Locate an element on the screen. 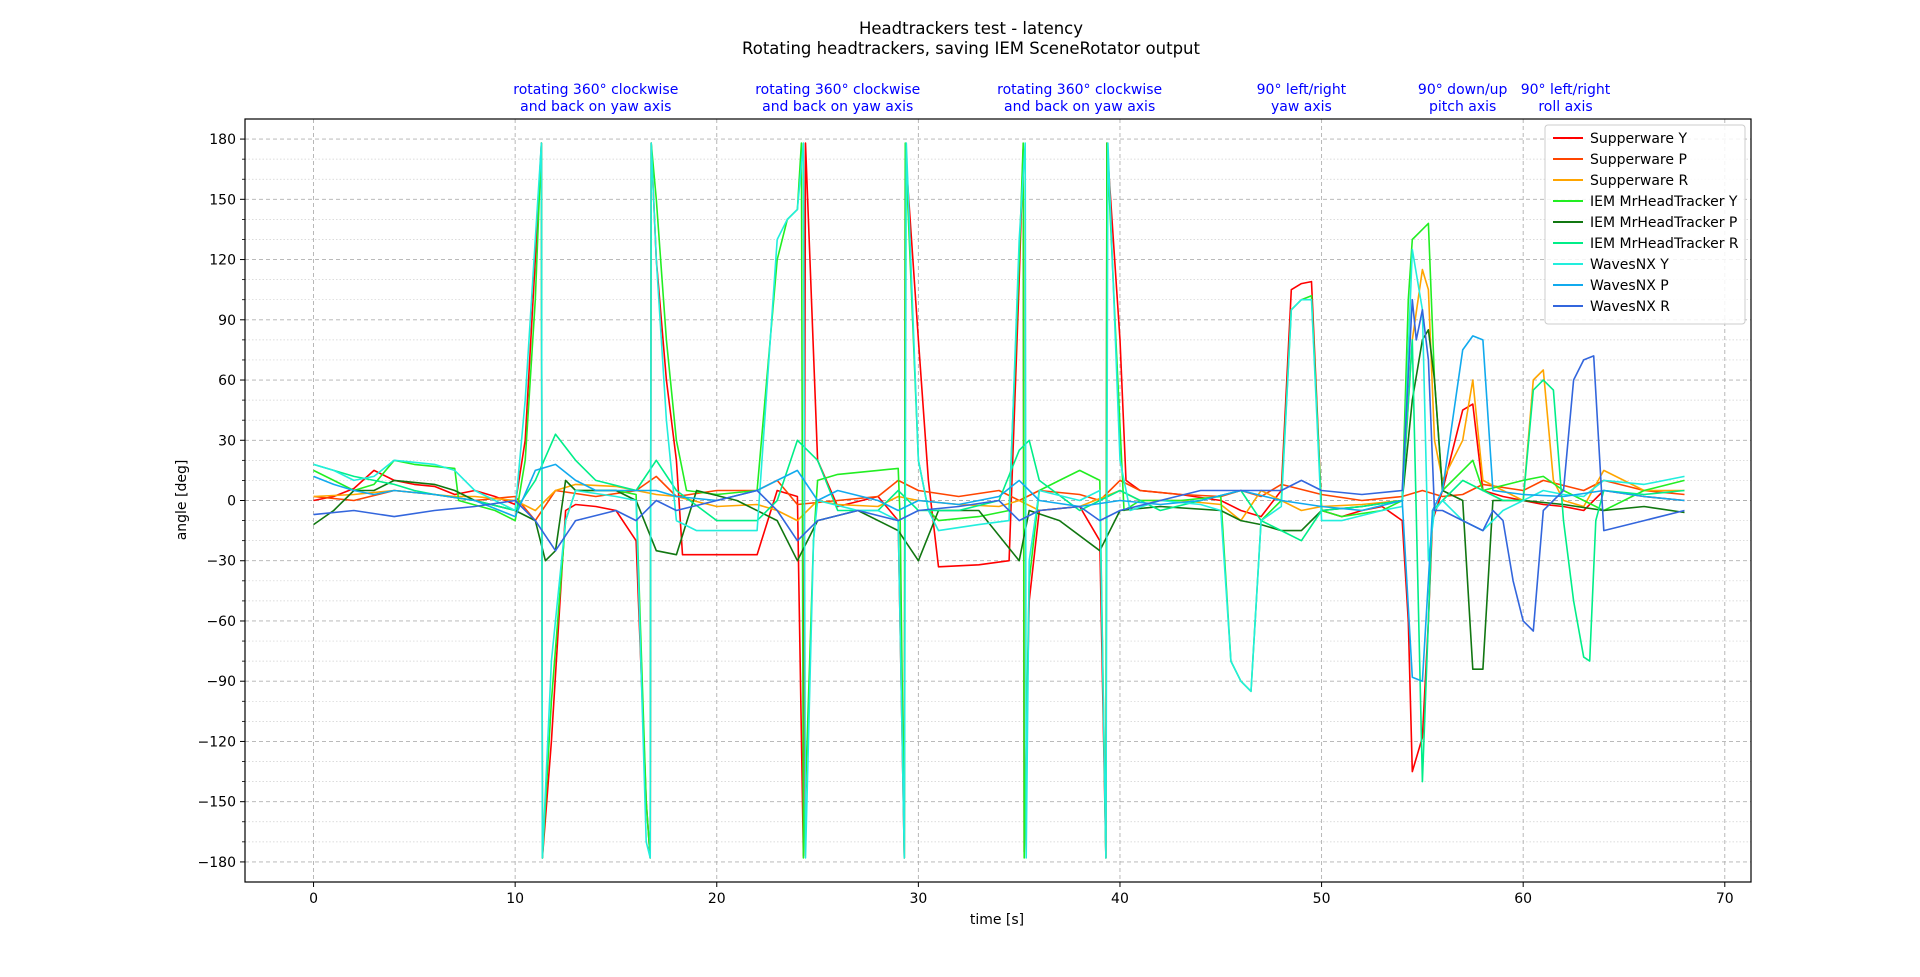 This screenshot has height=977, width=1920. annotation-line-1: 90° down/up is located at coordinates (1463, 90).